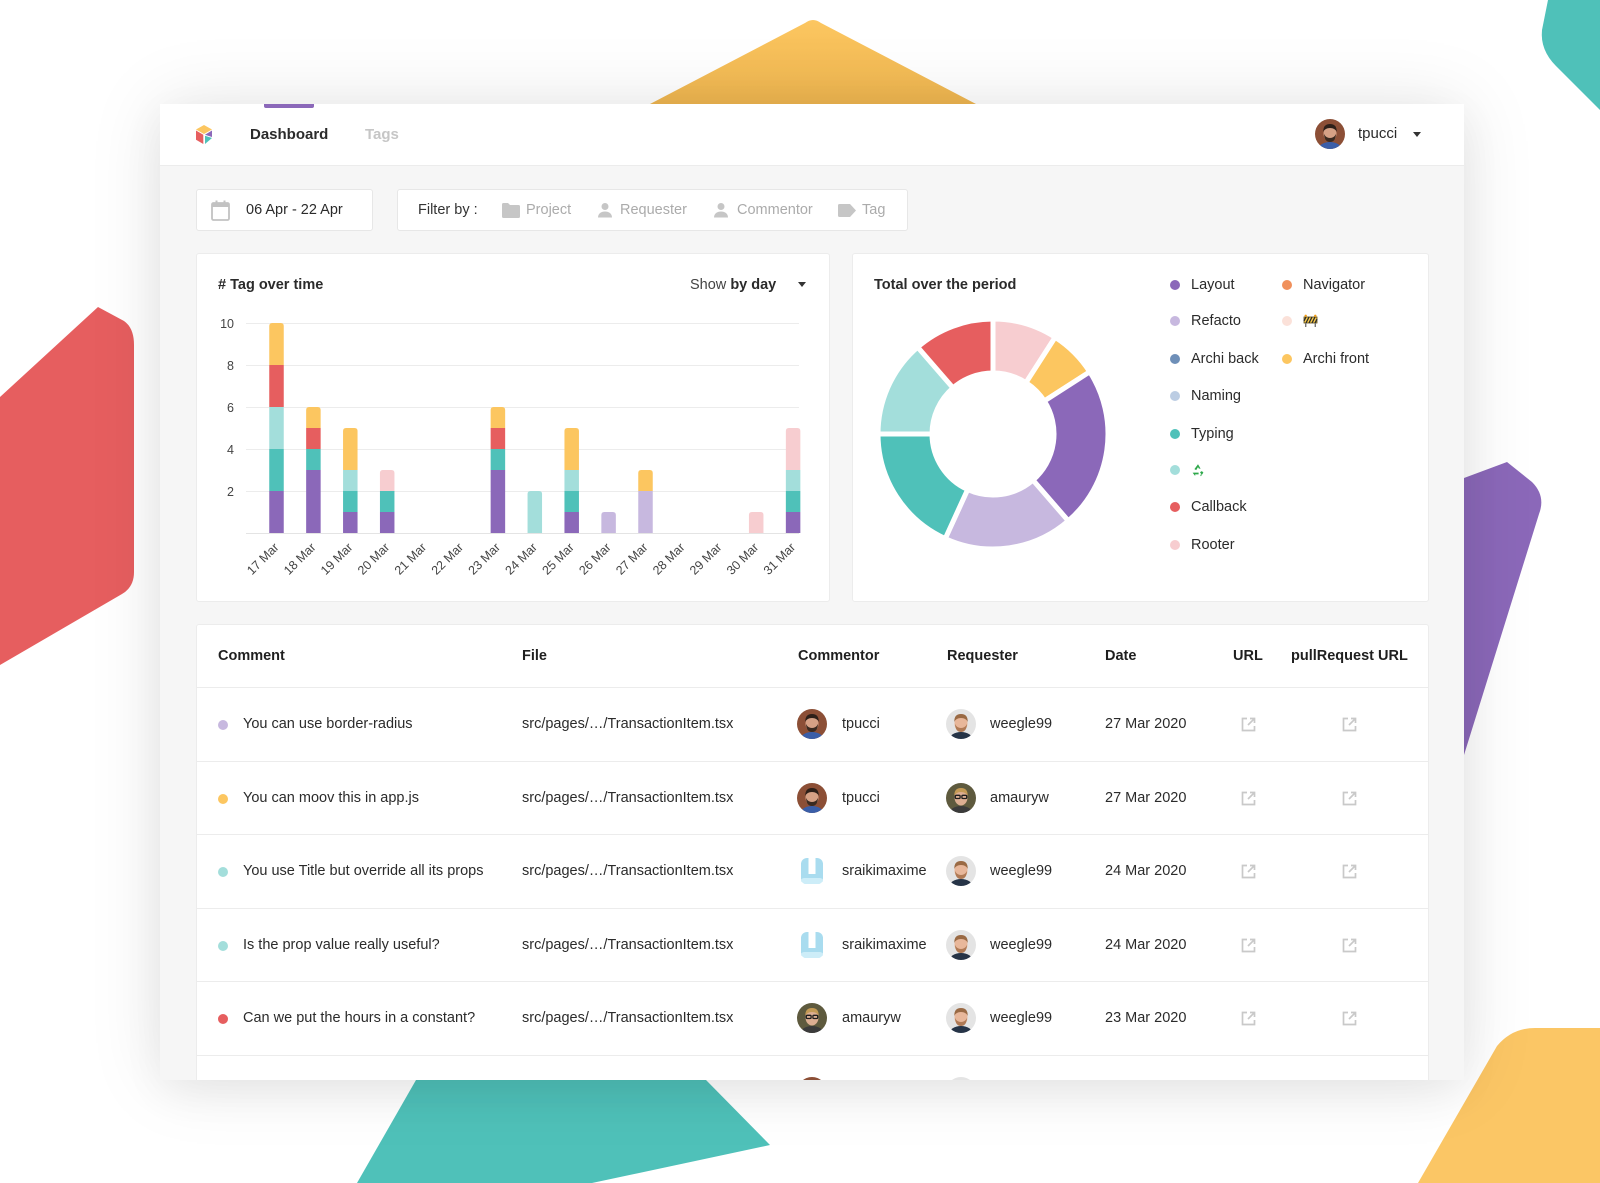 This screenshot has width=1600, height=1183. What do you see at coordinates (1225, 321) in the screenshot?
I see `legend-item: Refacto` at bounding box center [1225, 321].